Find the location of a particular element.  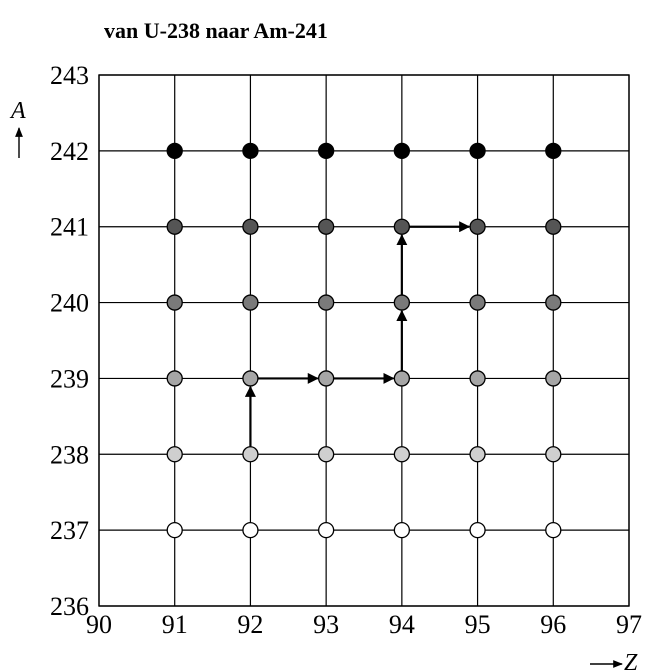

nuclide-point-z96-a237 is located at coordinates (553, 530).